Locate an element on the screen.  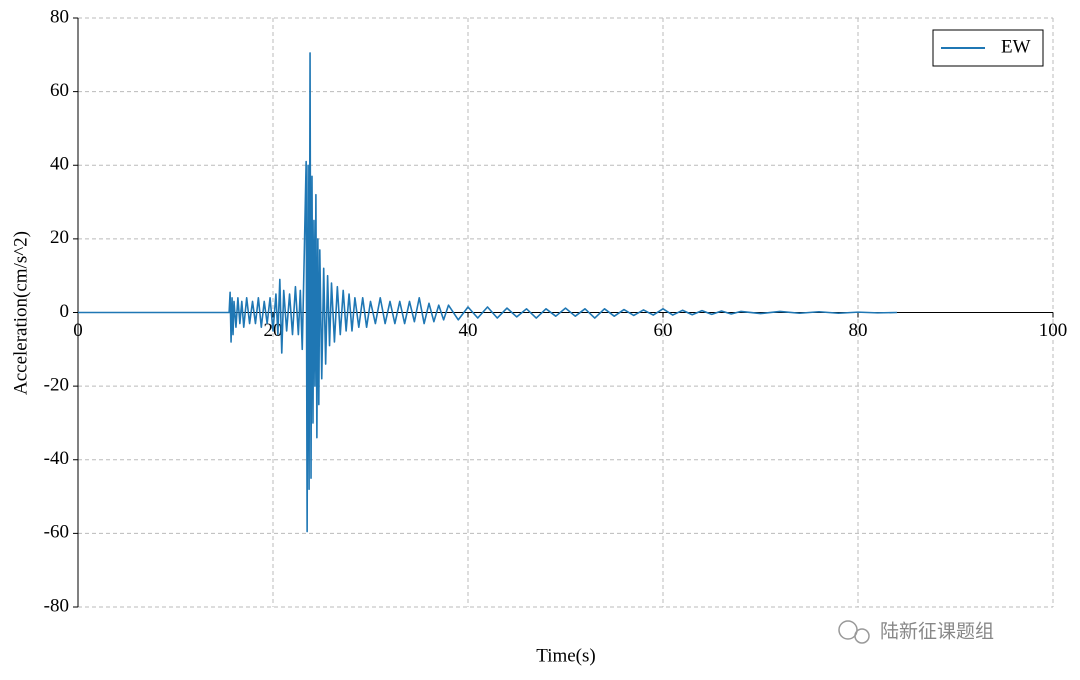
x-tick-label: 60 is located at coordinates (663, 330).